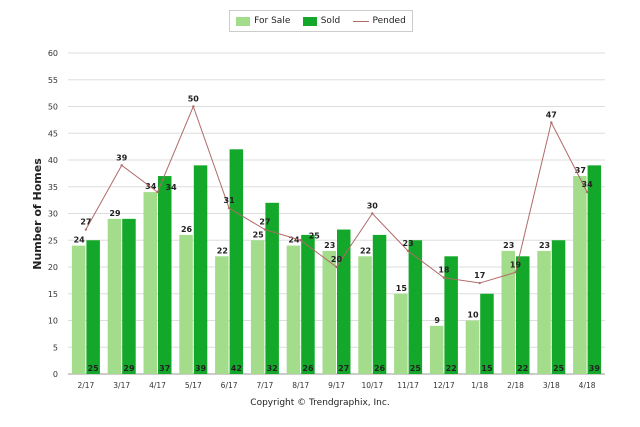  I want to click on y-tick-label: 40, so click(53, 160).